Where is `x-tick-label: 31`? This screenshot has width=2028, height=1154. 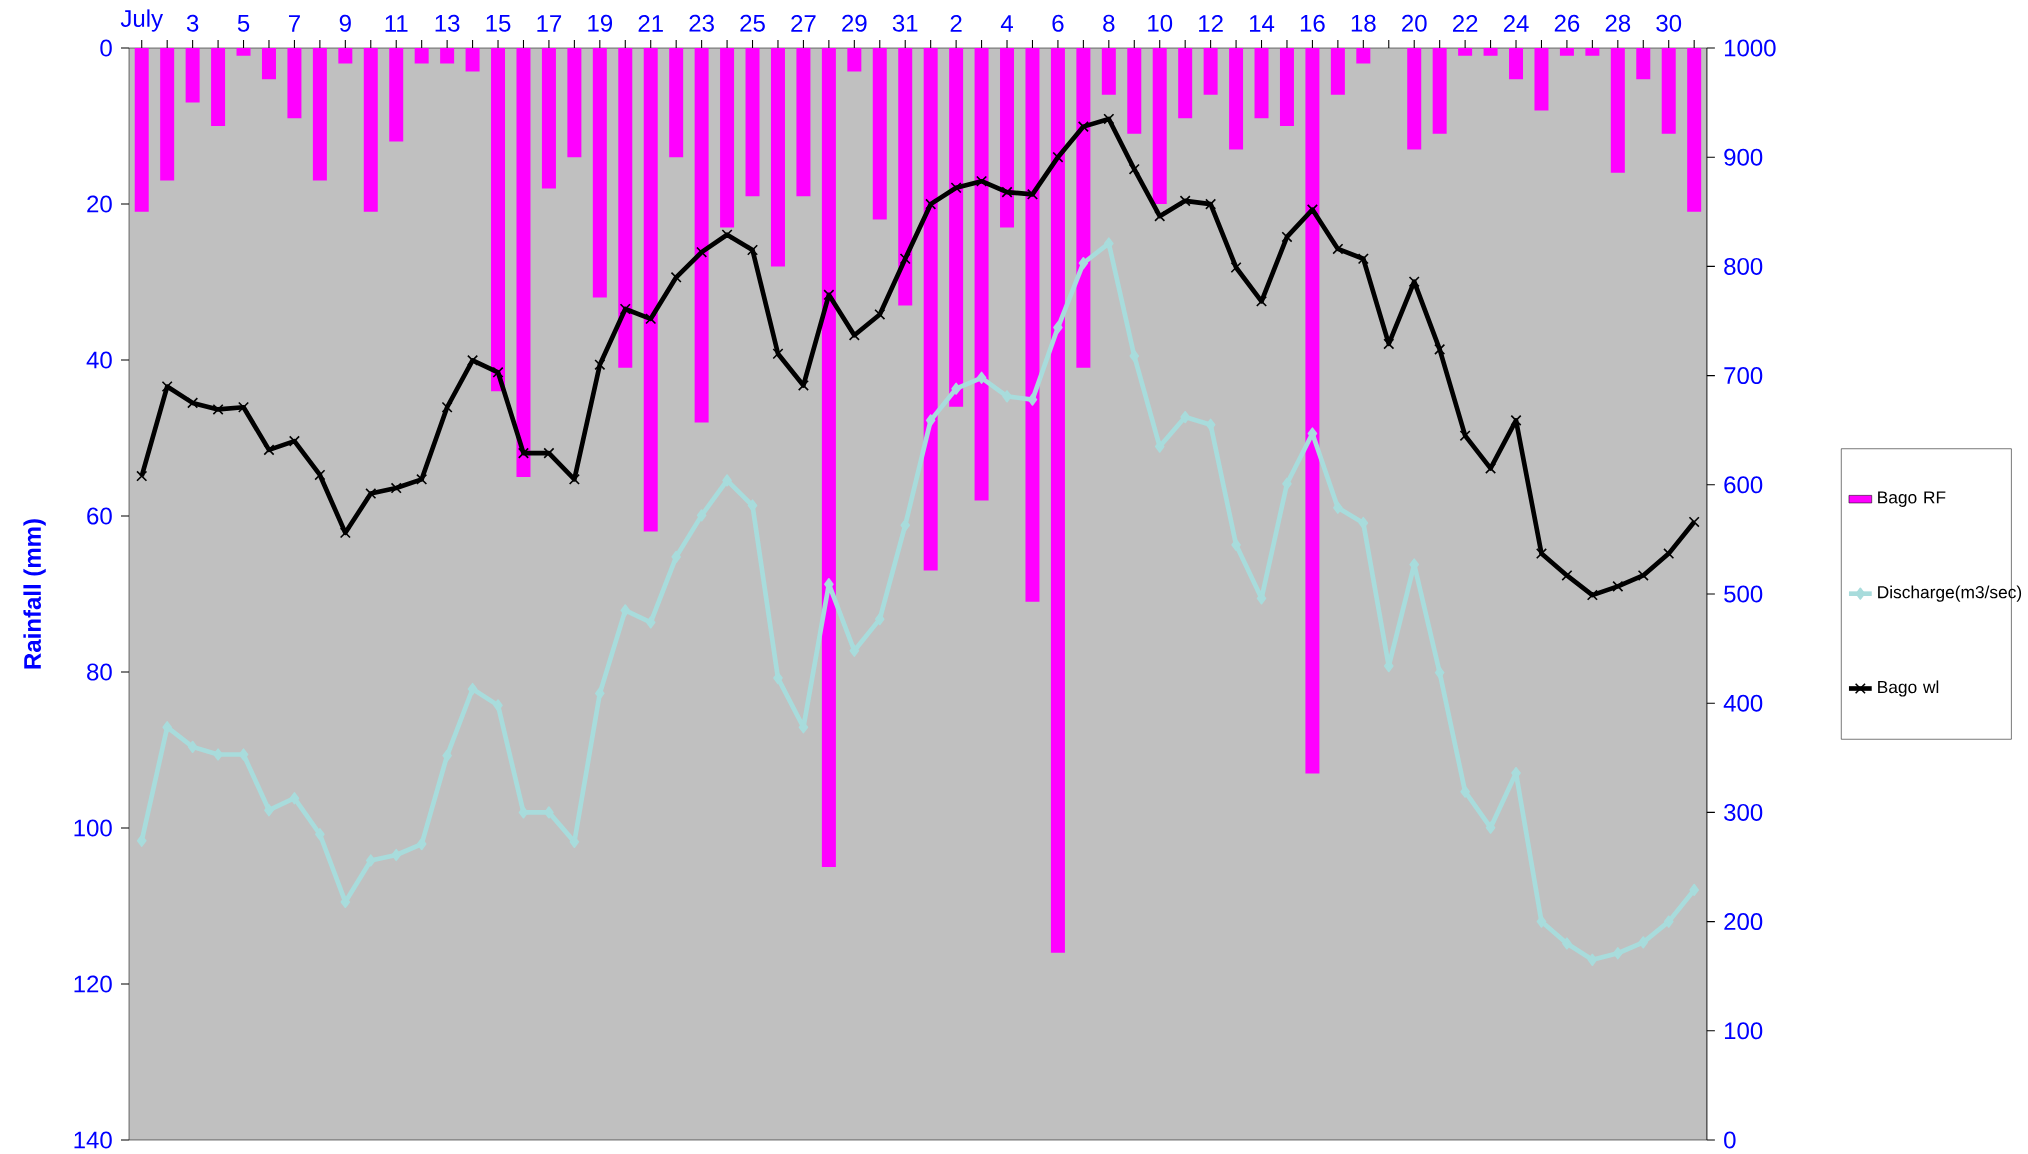 x-tick-label: 31 is located at coordinates (905, 23).